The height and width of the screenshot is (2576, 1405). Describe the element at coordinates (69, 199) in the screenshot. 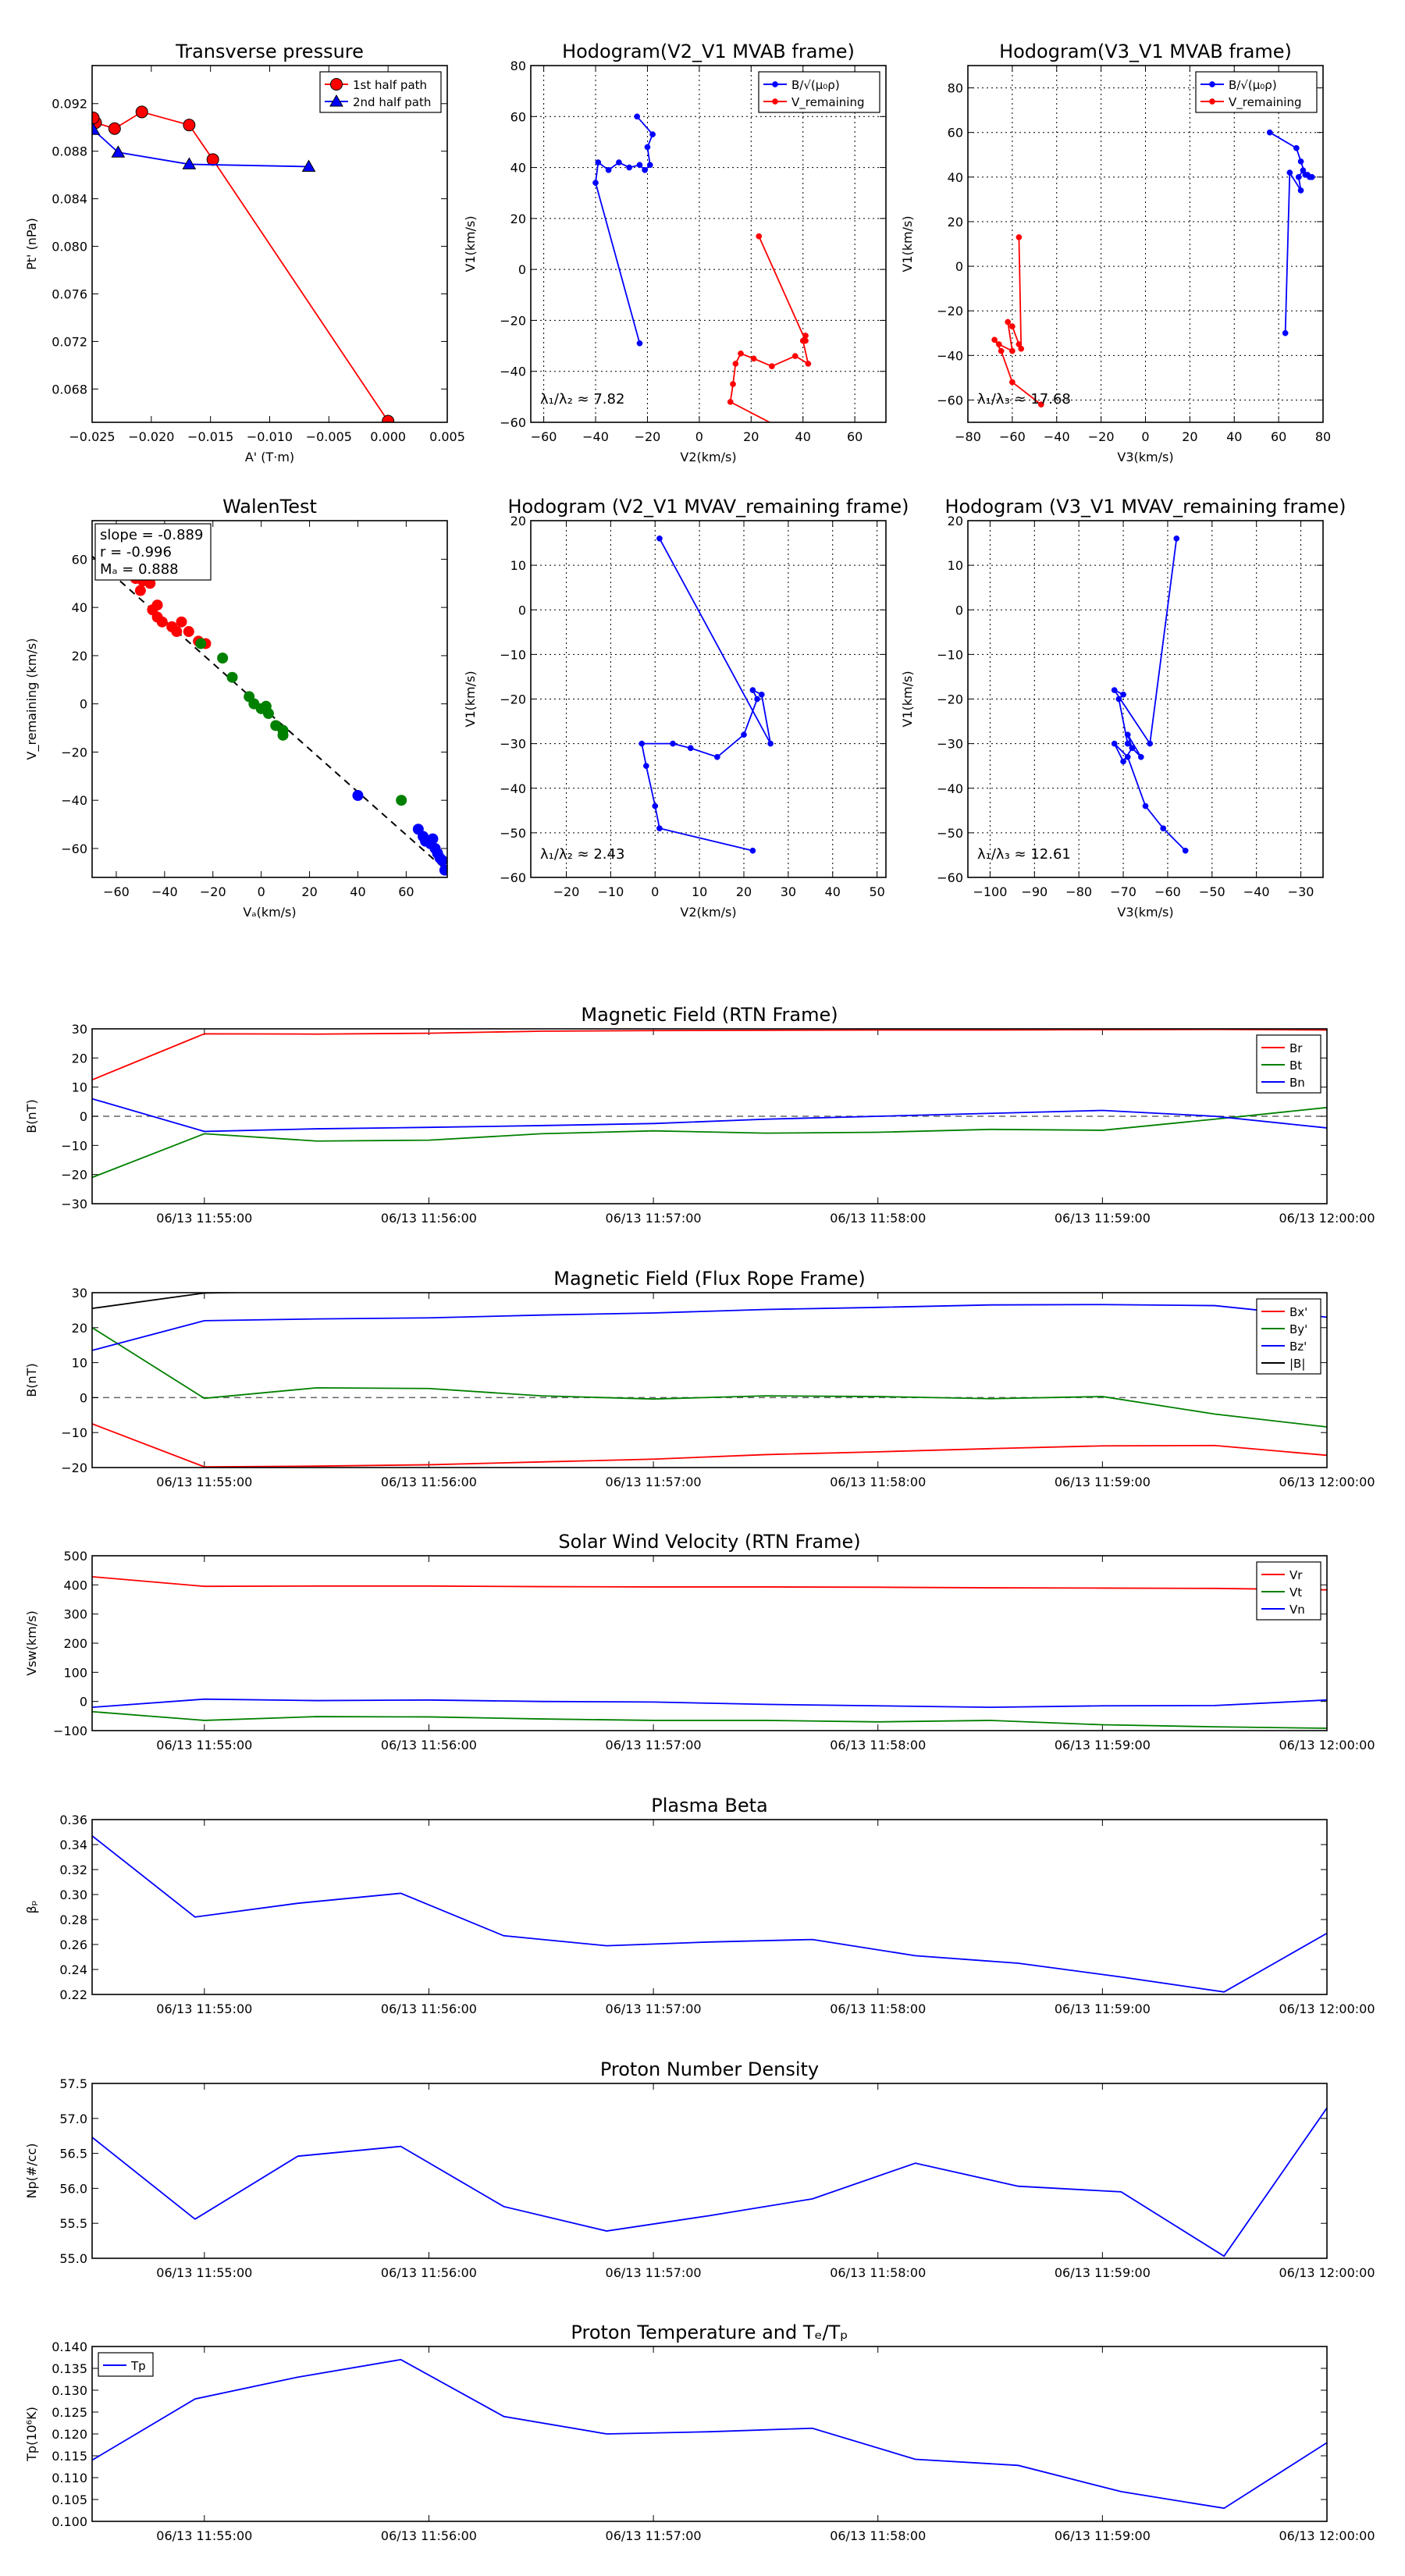

I see `y-tick-label: 0.084` at that location.